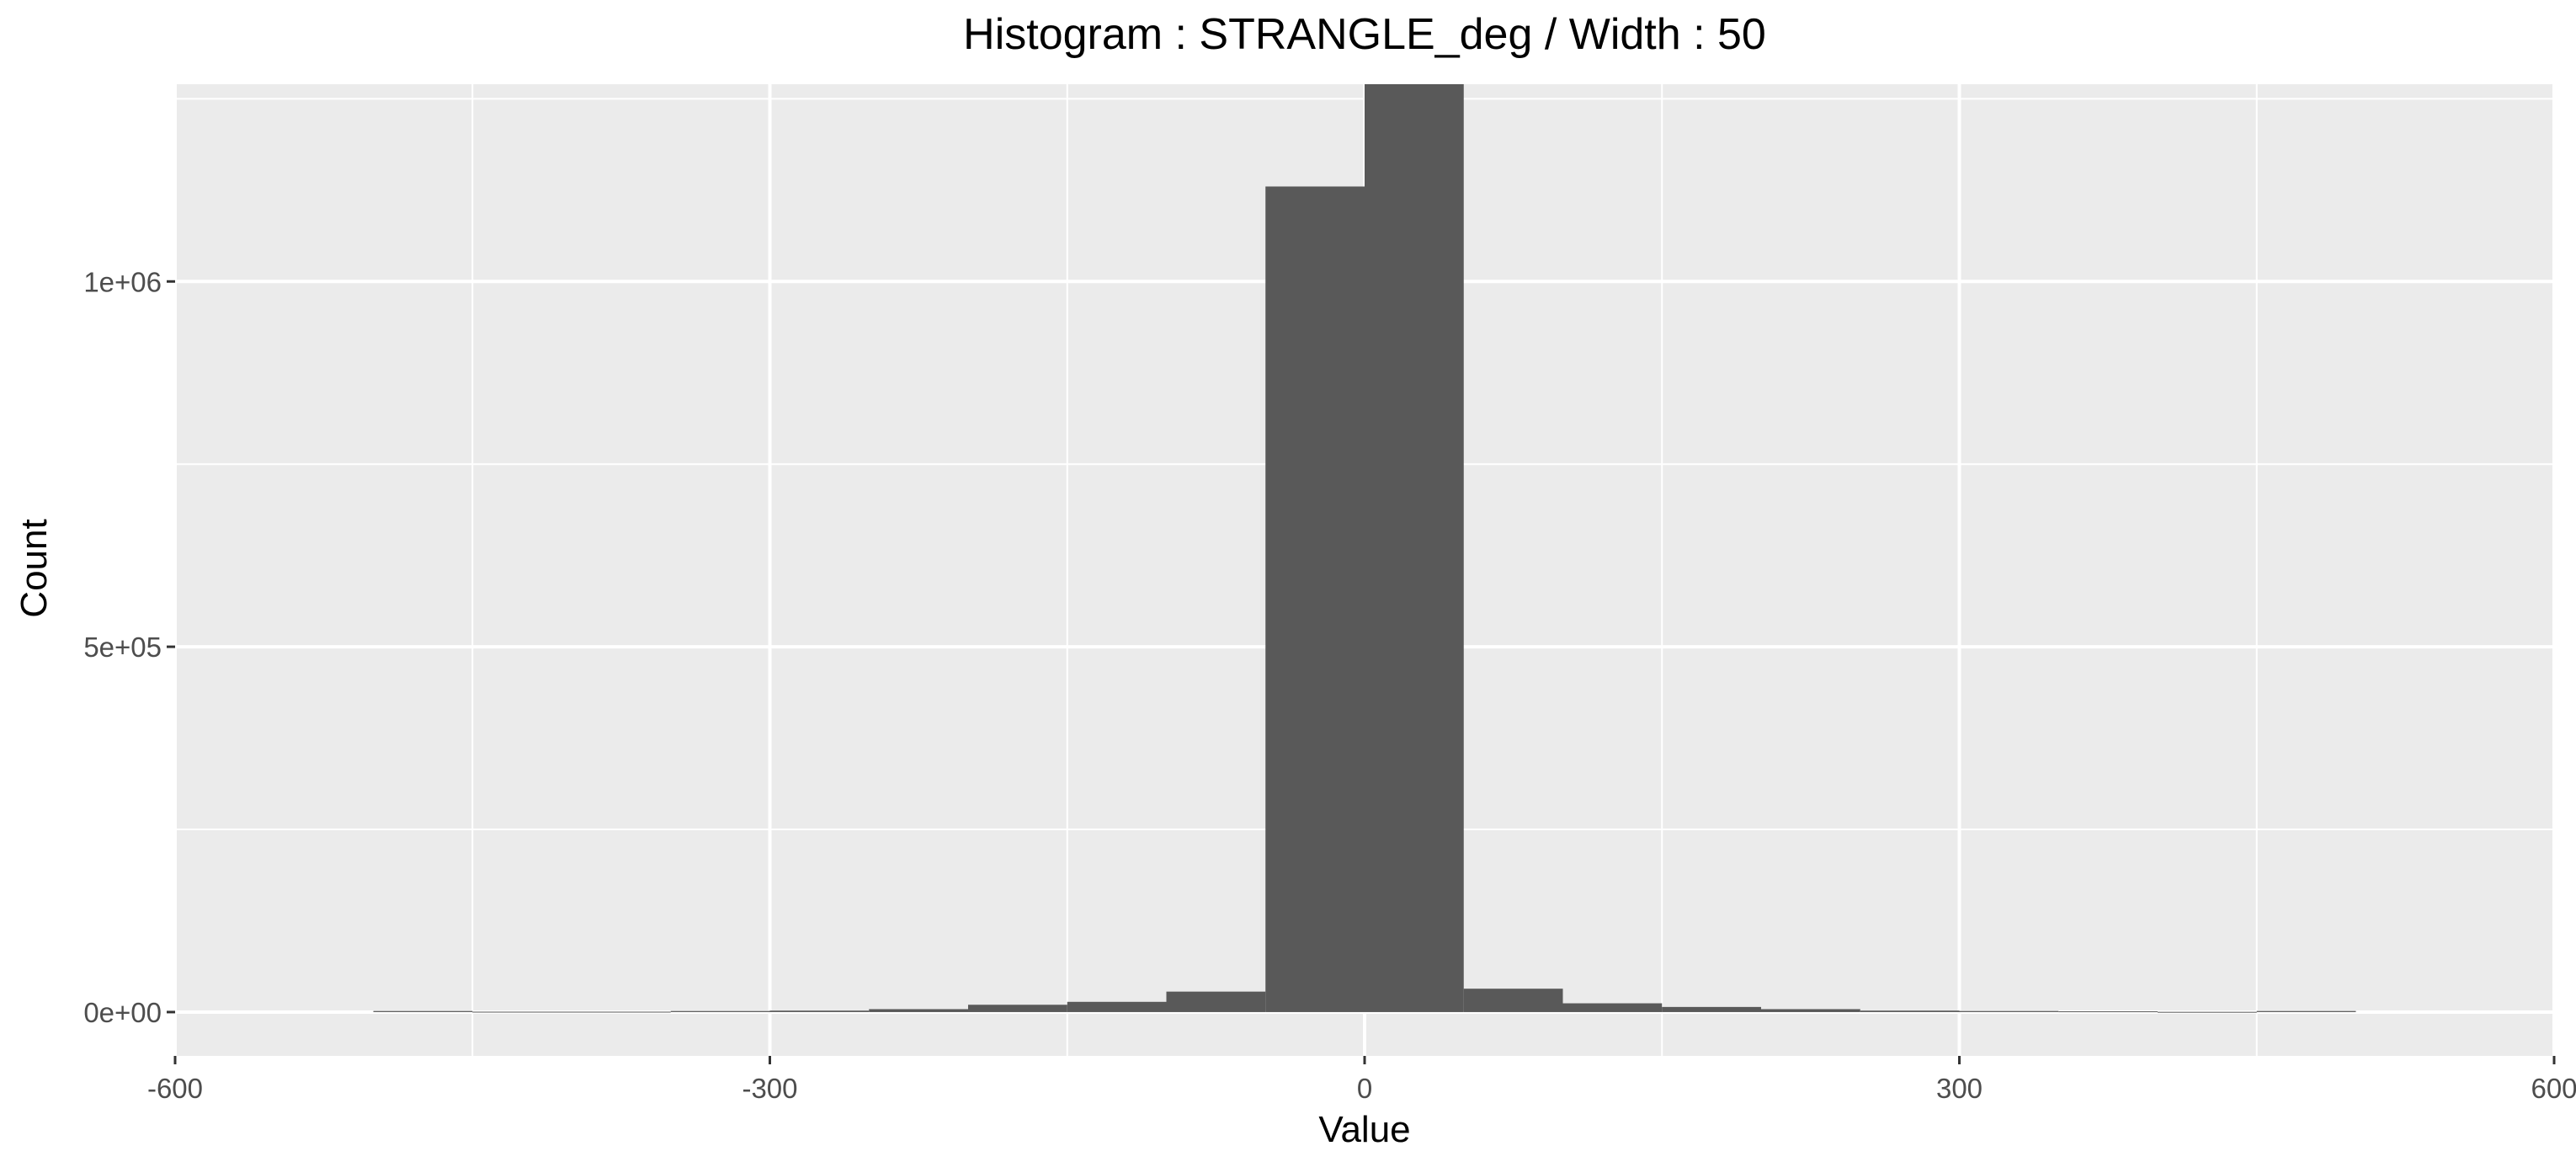 Image resolution: width=2576 pixels, height=1162 pixels. What do you see at coordinates (1365, 1088) in the screenshot?
I see `x-tick-label: 0` at bounding box center [1365, 1088].